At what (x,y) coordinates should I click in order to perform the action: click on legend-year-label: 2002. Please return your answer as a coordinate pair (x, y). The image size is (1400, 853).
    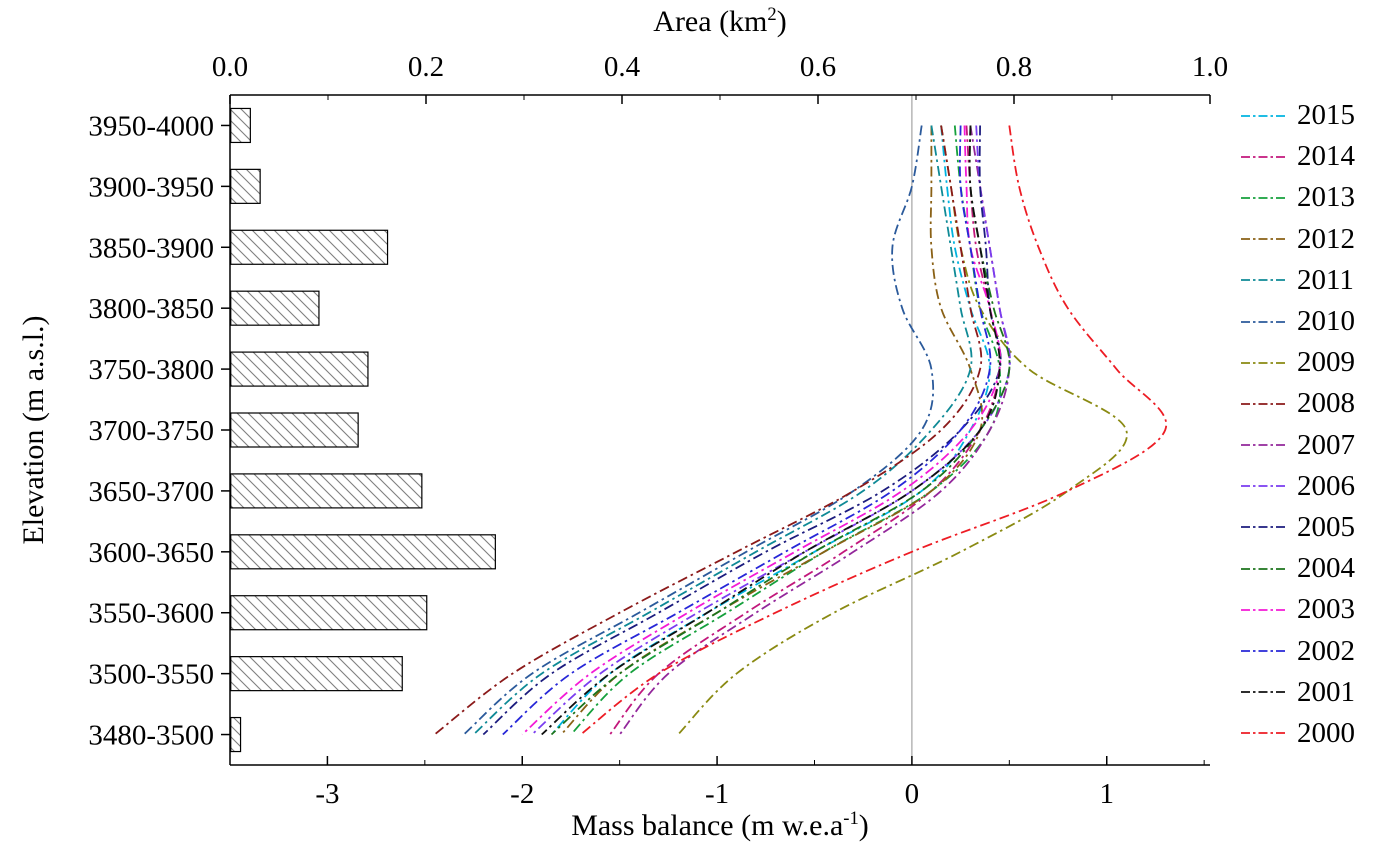
    Looking at the image, I should click on (1326, 650).